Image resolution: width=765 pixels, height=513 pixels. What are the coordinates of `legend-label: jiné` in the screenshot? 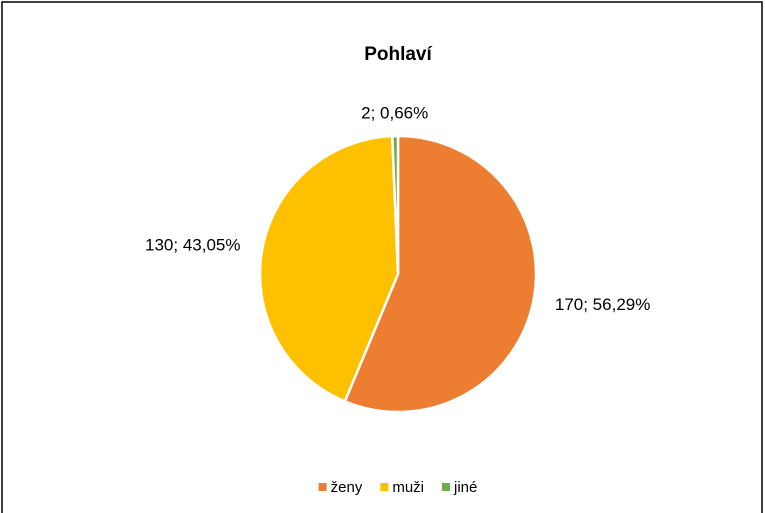 It's located at (465, 487).